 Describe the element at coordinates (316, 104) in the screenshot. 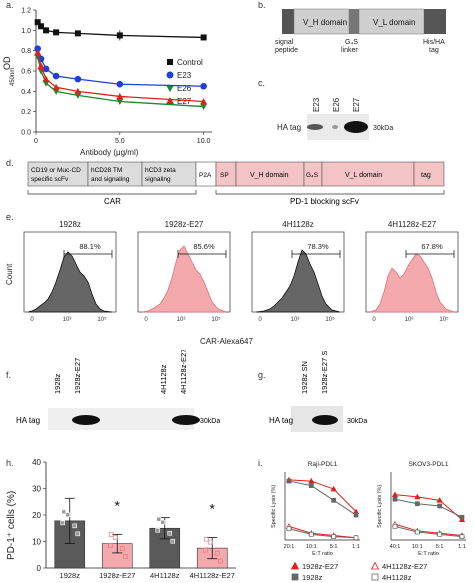

I see `c-lane-1: E23` at that location.